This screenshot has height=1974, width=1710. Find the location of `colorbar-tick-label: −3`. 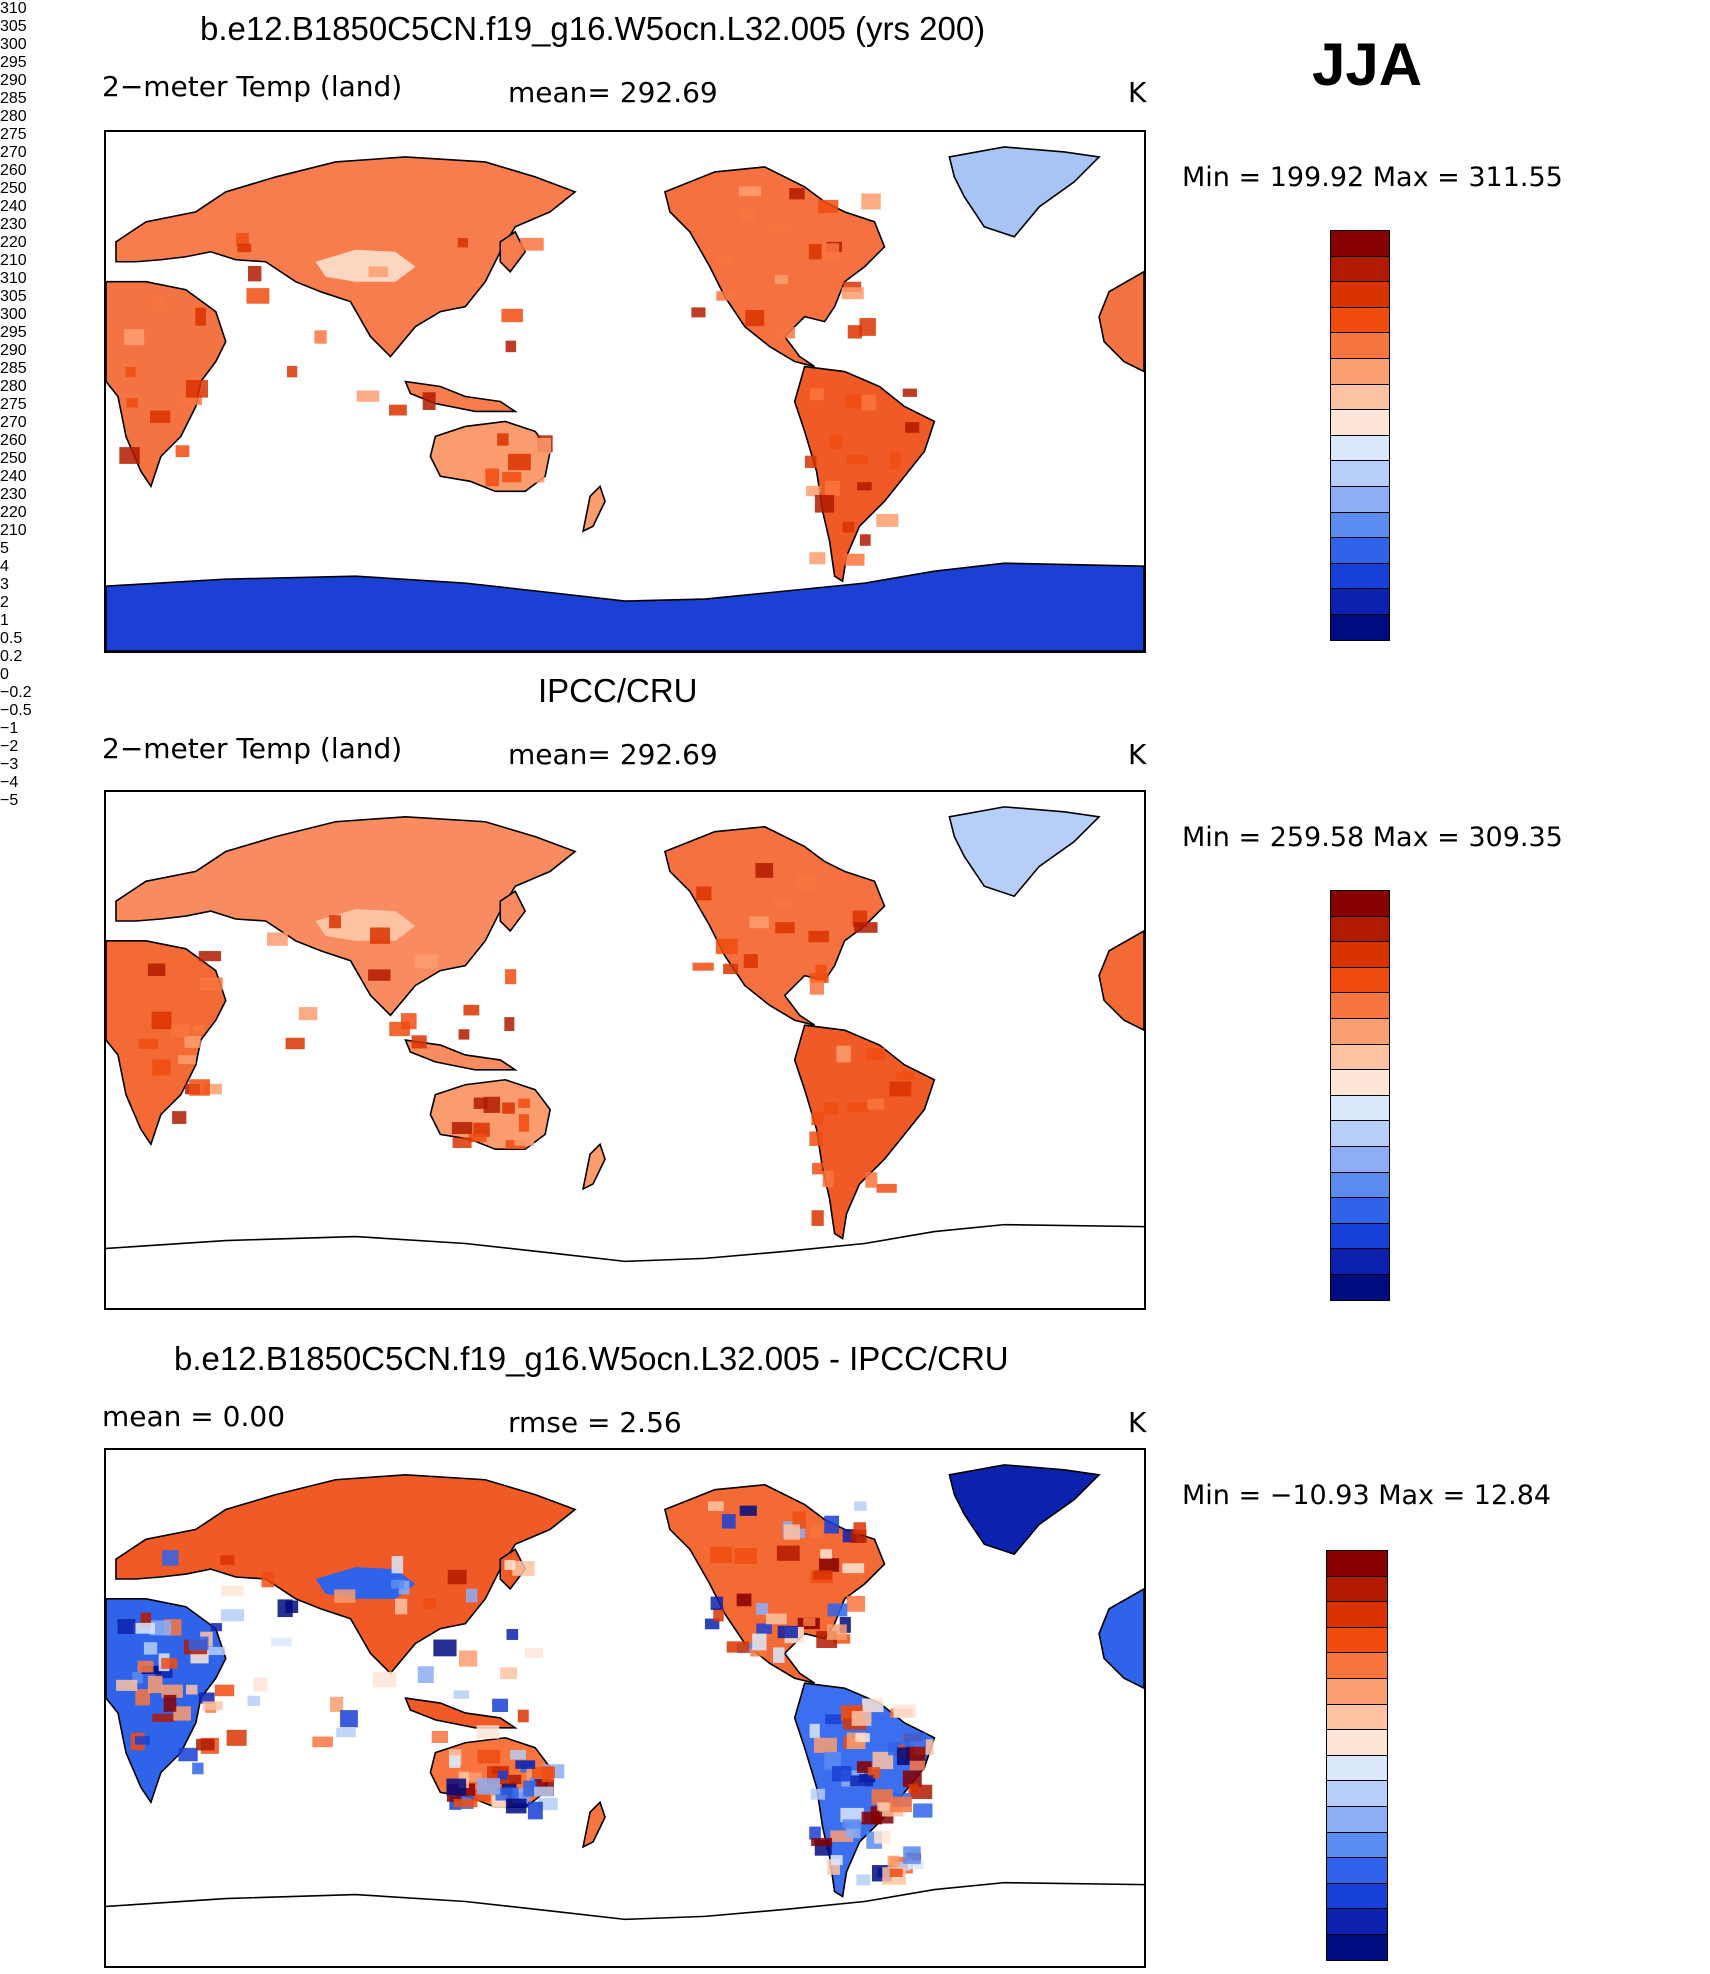

colorbar-tick-label: −3 is located at coordinates (9, 764).